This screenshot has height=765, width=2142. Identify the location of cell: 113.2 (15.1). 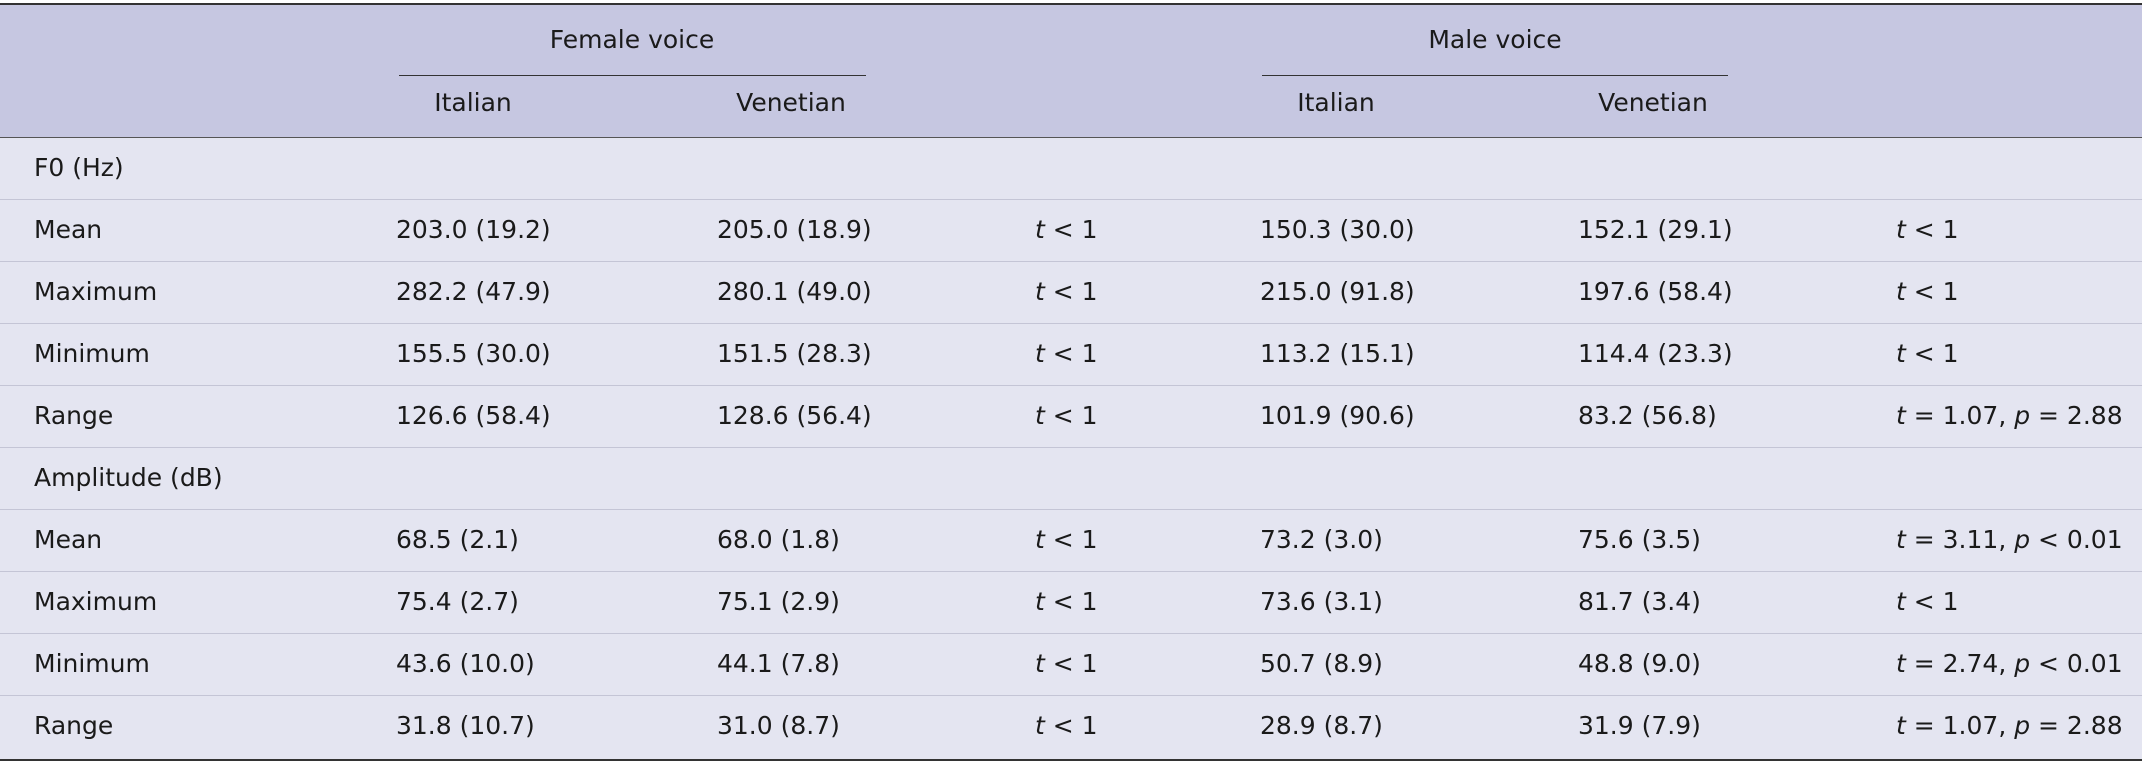
(1337, 353).